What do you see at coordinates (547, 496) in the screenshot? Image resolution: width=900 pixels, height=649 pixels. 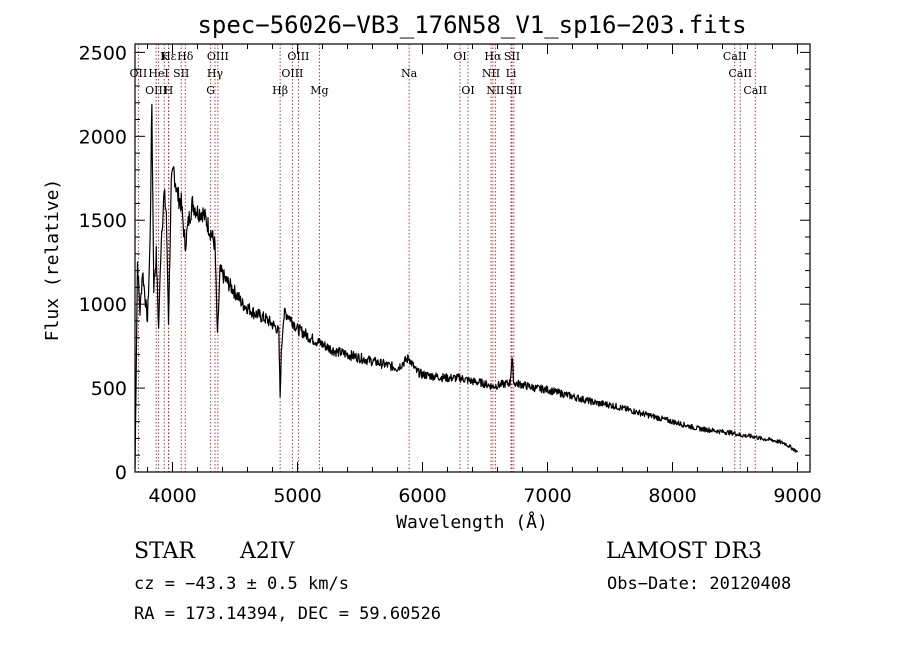 I see `x-tick-label: 7000` at bounding box center [547, 496].